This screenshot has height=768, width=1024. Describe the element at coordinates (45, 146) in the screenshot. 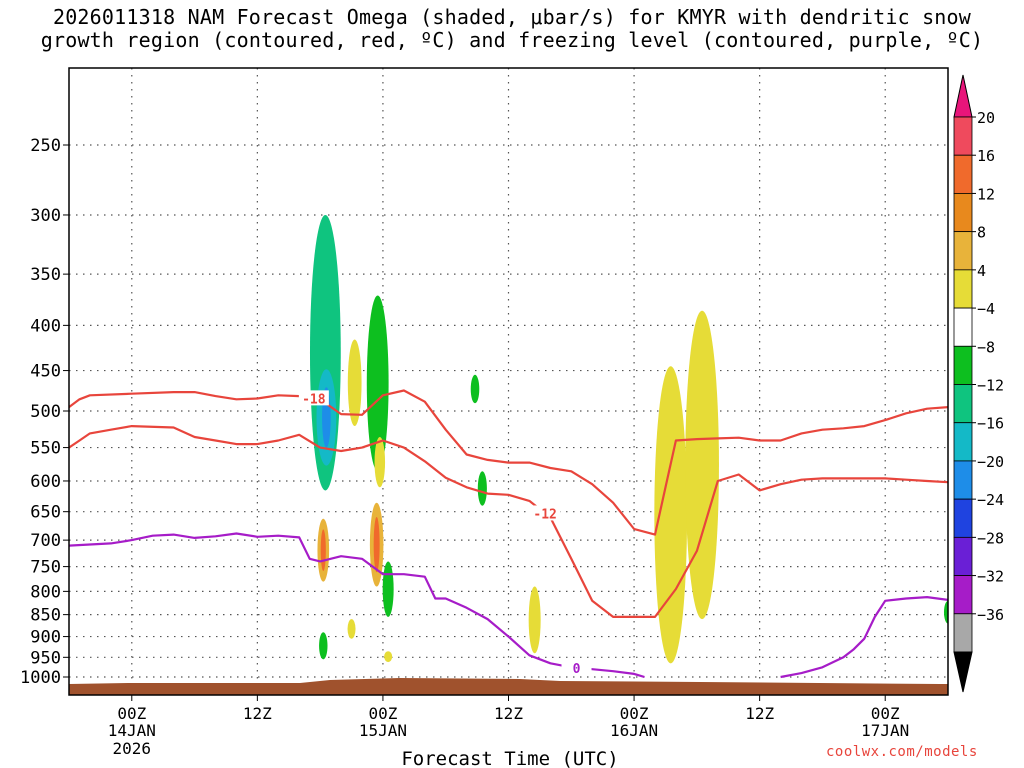

I see `y-tick-label-250: 250` at that location.